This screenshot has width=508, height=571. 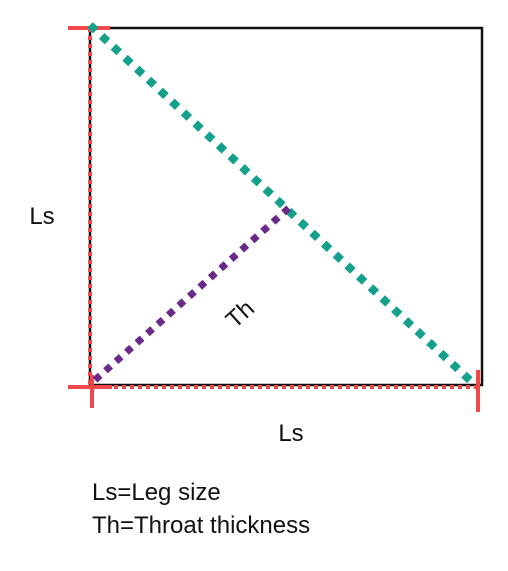 What do you see at coordinates (192, 293) in the screenshot?
I see `throat-line` at bounding box center [192, 293].